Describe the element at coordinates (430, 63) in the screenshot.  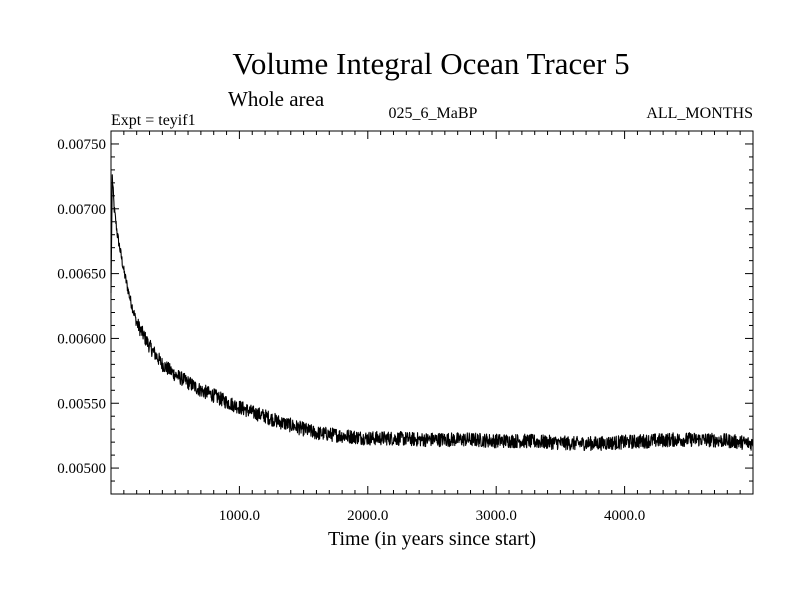
I see `chart-title: Volume Integral Ocean Tracer 5` at that location.